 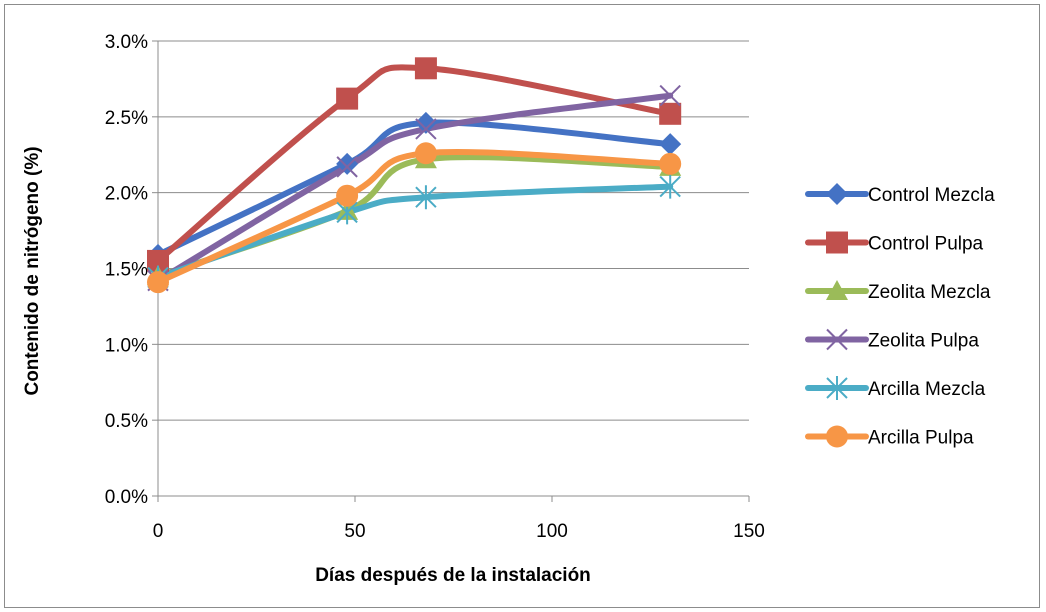 I want to click on y-tick-label: 0.5%, so click(x=126, y=421).